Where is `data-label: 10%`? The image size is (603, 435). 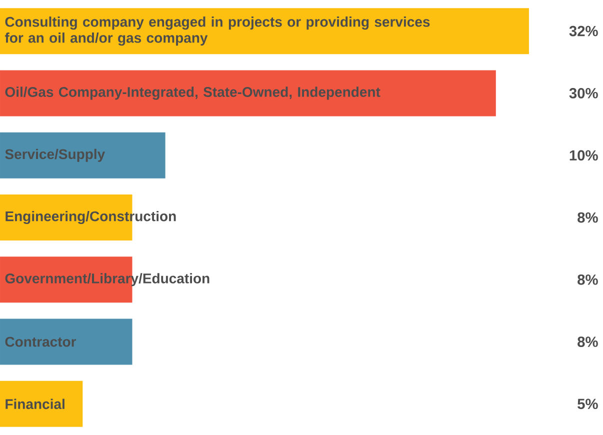 data-label: 10% is located at coordinates (584, 155).